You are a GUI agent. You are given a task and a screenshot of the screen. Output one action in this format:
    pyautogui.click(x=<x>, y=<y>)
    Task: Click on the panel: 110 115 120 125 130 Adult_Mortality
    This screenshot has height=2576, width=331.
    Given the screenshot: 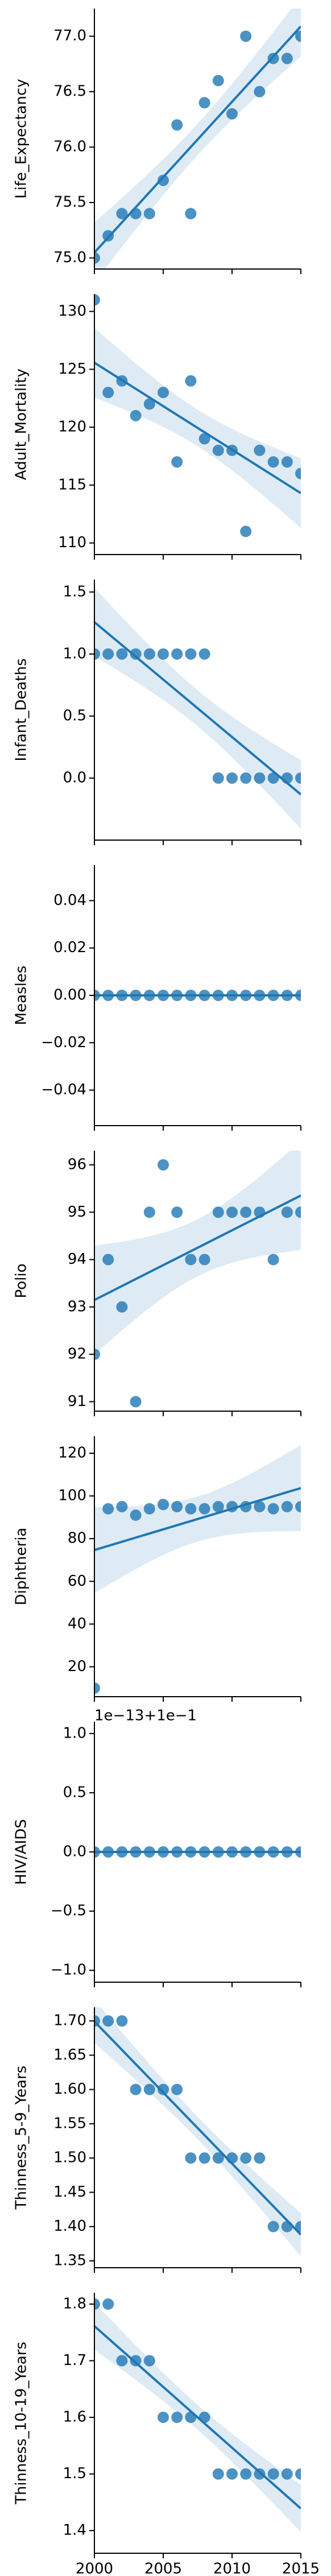 What is the action you would take?
    pyautogui.click(x=157, y=427)
    